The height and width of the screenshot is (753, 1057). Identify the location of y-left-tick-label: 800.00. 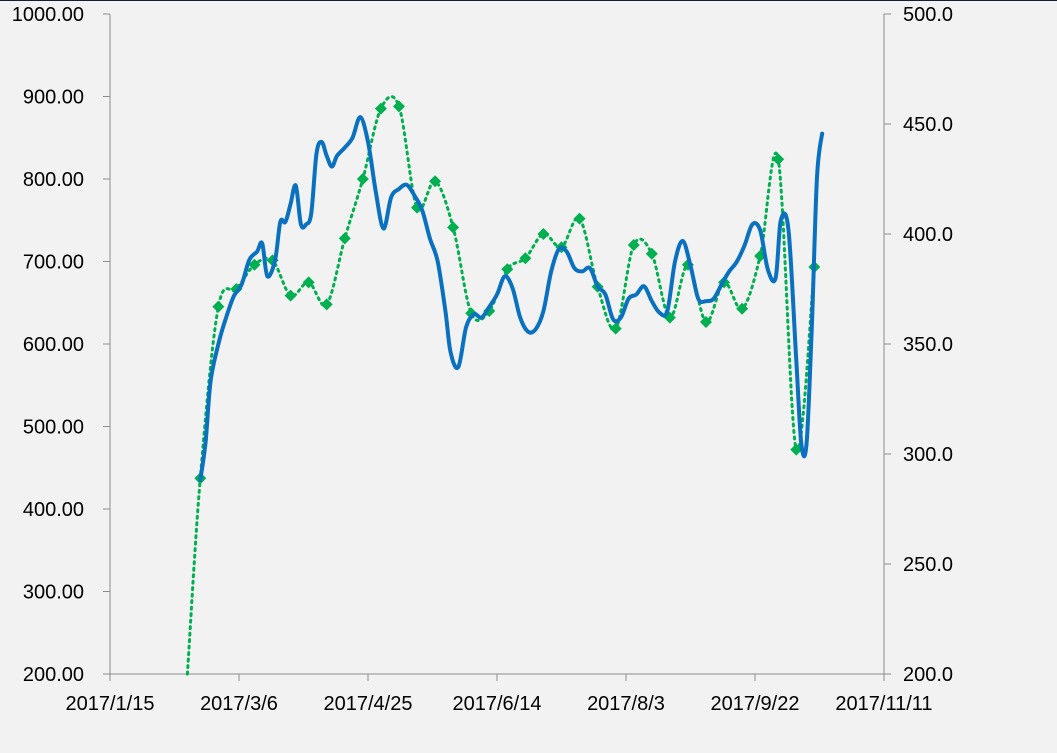
(53, 180).